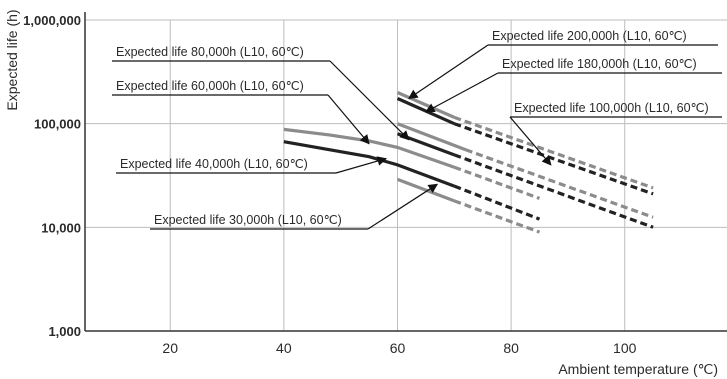  What do you see at coordinates (599, 64) in the screenshot?
I see `series-annotation: Expected life 180,000h (L10, 60℃)` at bounding box center [599, 64].